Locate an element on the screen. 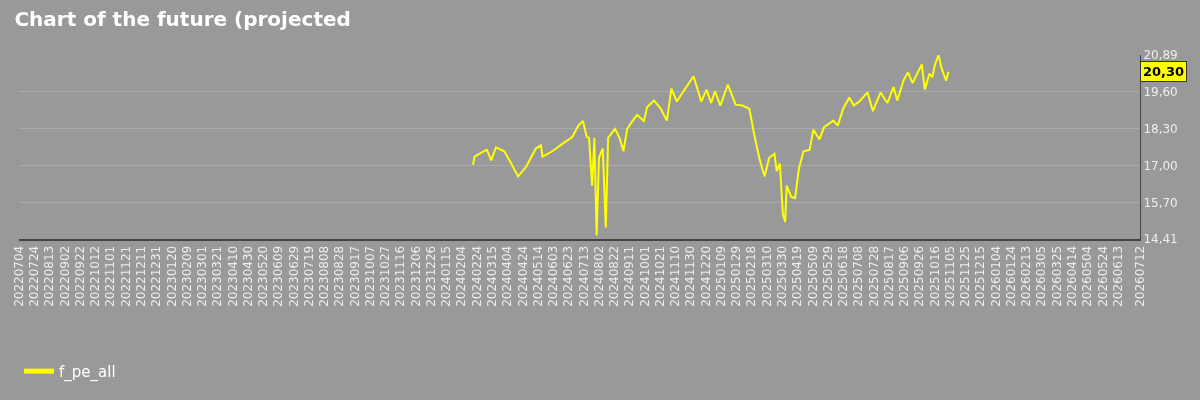 The image size is (1200, 400). x-tick-label: 20250708 is located at coordinates (858, 276).